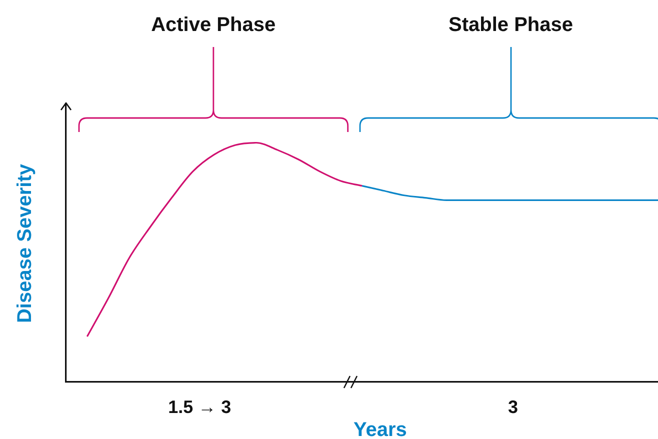  What do you see at coordinates (380, 428) in the screenshot?
I see `x-axis-title: Years` at bounding box center [380, 428].